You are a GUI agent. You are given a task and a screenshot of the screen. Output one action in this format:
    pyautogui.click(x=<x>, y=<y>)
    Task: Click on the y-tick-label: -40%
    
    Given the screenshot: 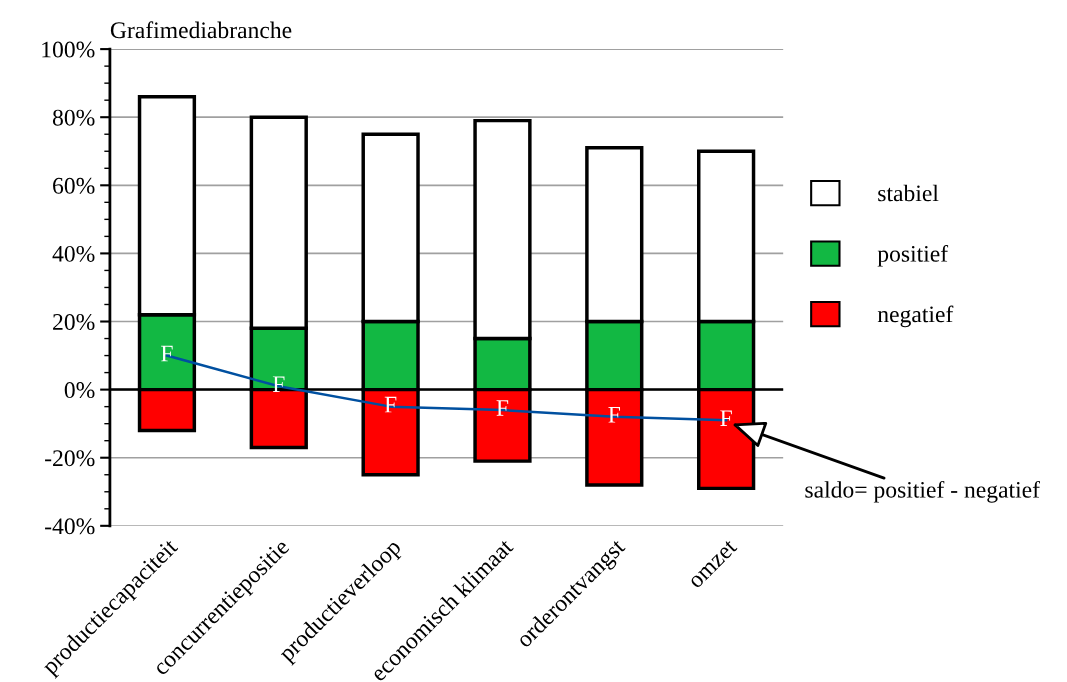 What is the action you would take?
    pyautogui.click(x=70, y=526)
    